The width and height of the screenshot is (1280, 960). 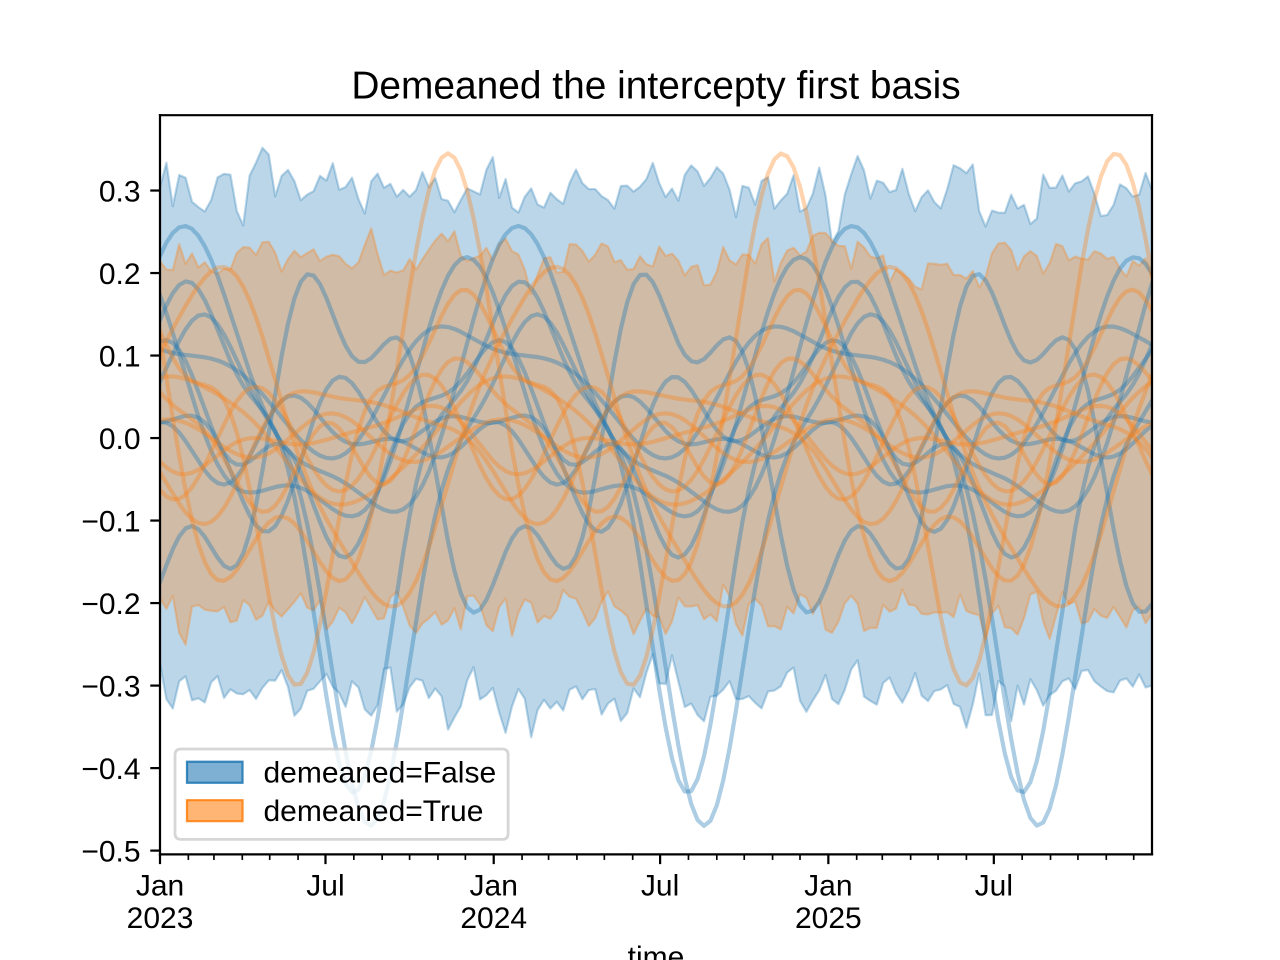 What do you see at coordinates (120, 274) in the screenshot?
I see `svg-text: 0.2` at bounding box center [120, 274].